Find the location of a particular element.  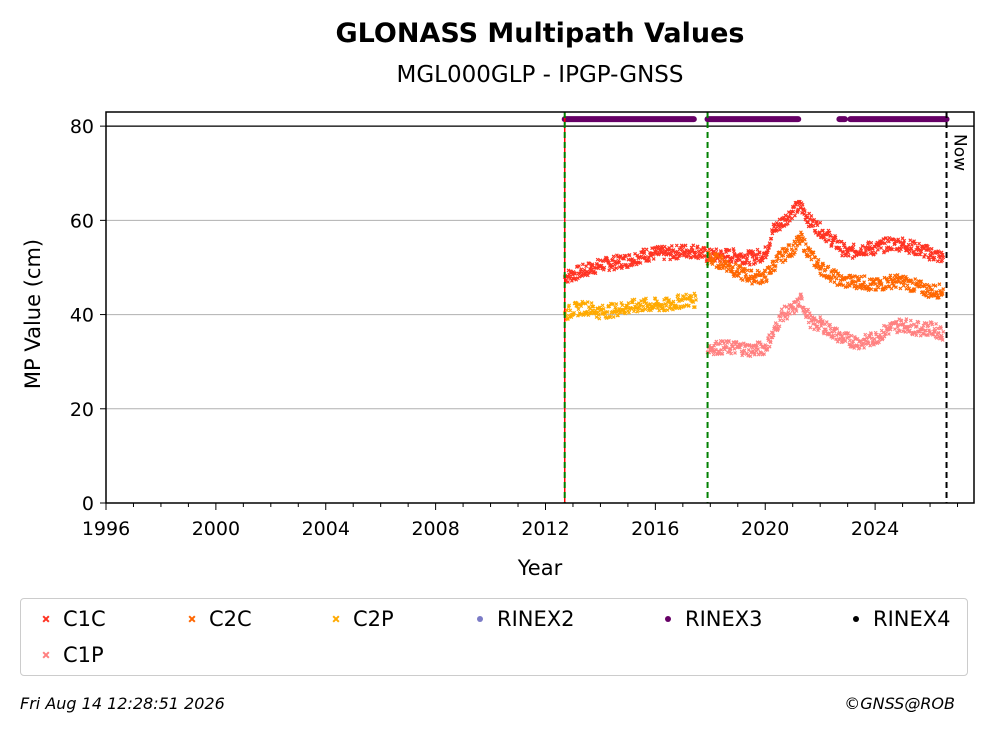

x-axis-label: Year is located at coordinates (540, 568).